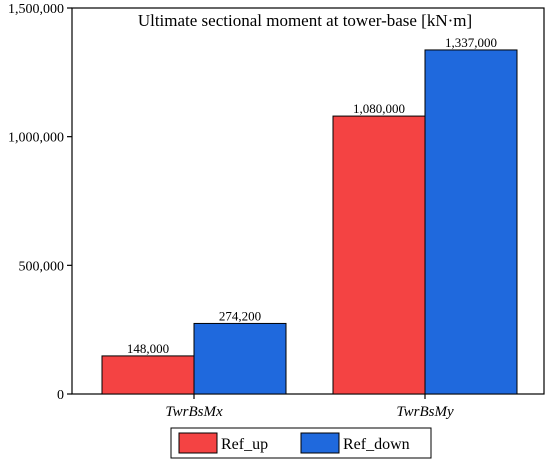 This screenshot has height=469, width=550. I want to click on data-label: 1,337,000, so click(471, 42).